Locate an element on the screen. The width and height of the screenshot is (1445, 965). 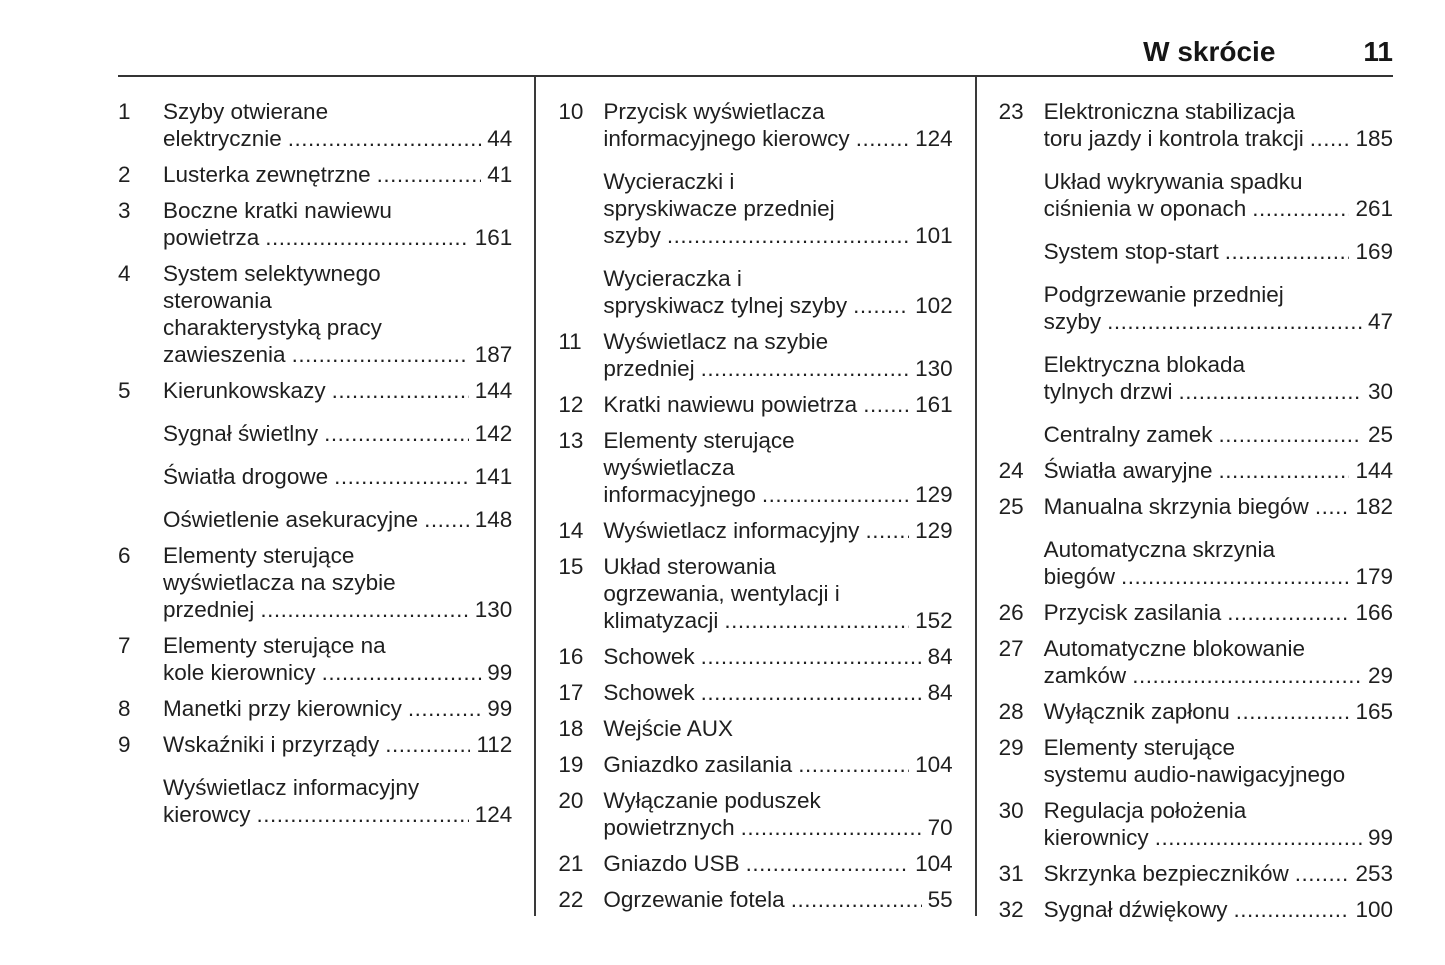
toc-entry-text-line: System stop-start 169 is located at coordinates (1218, 251).